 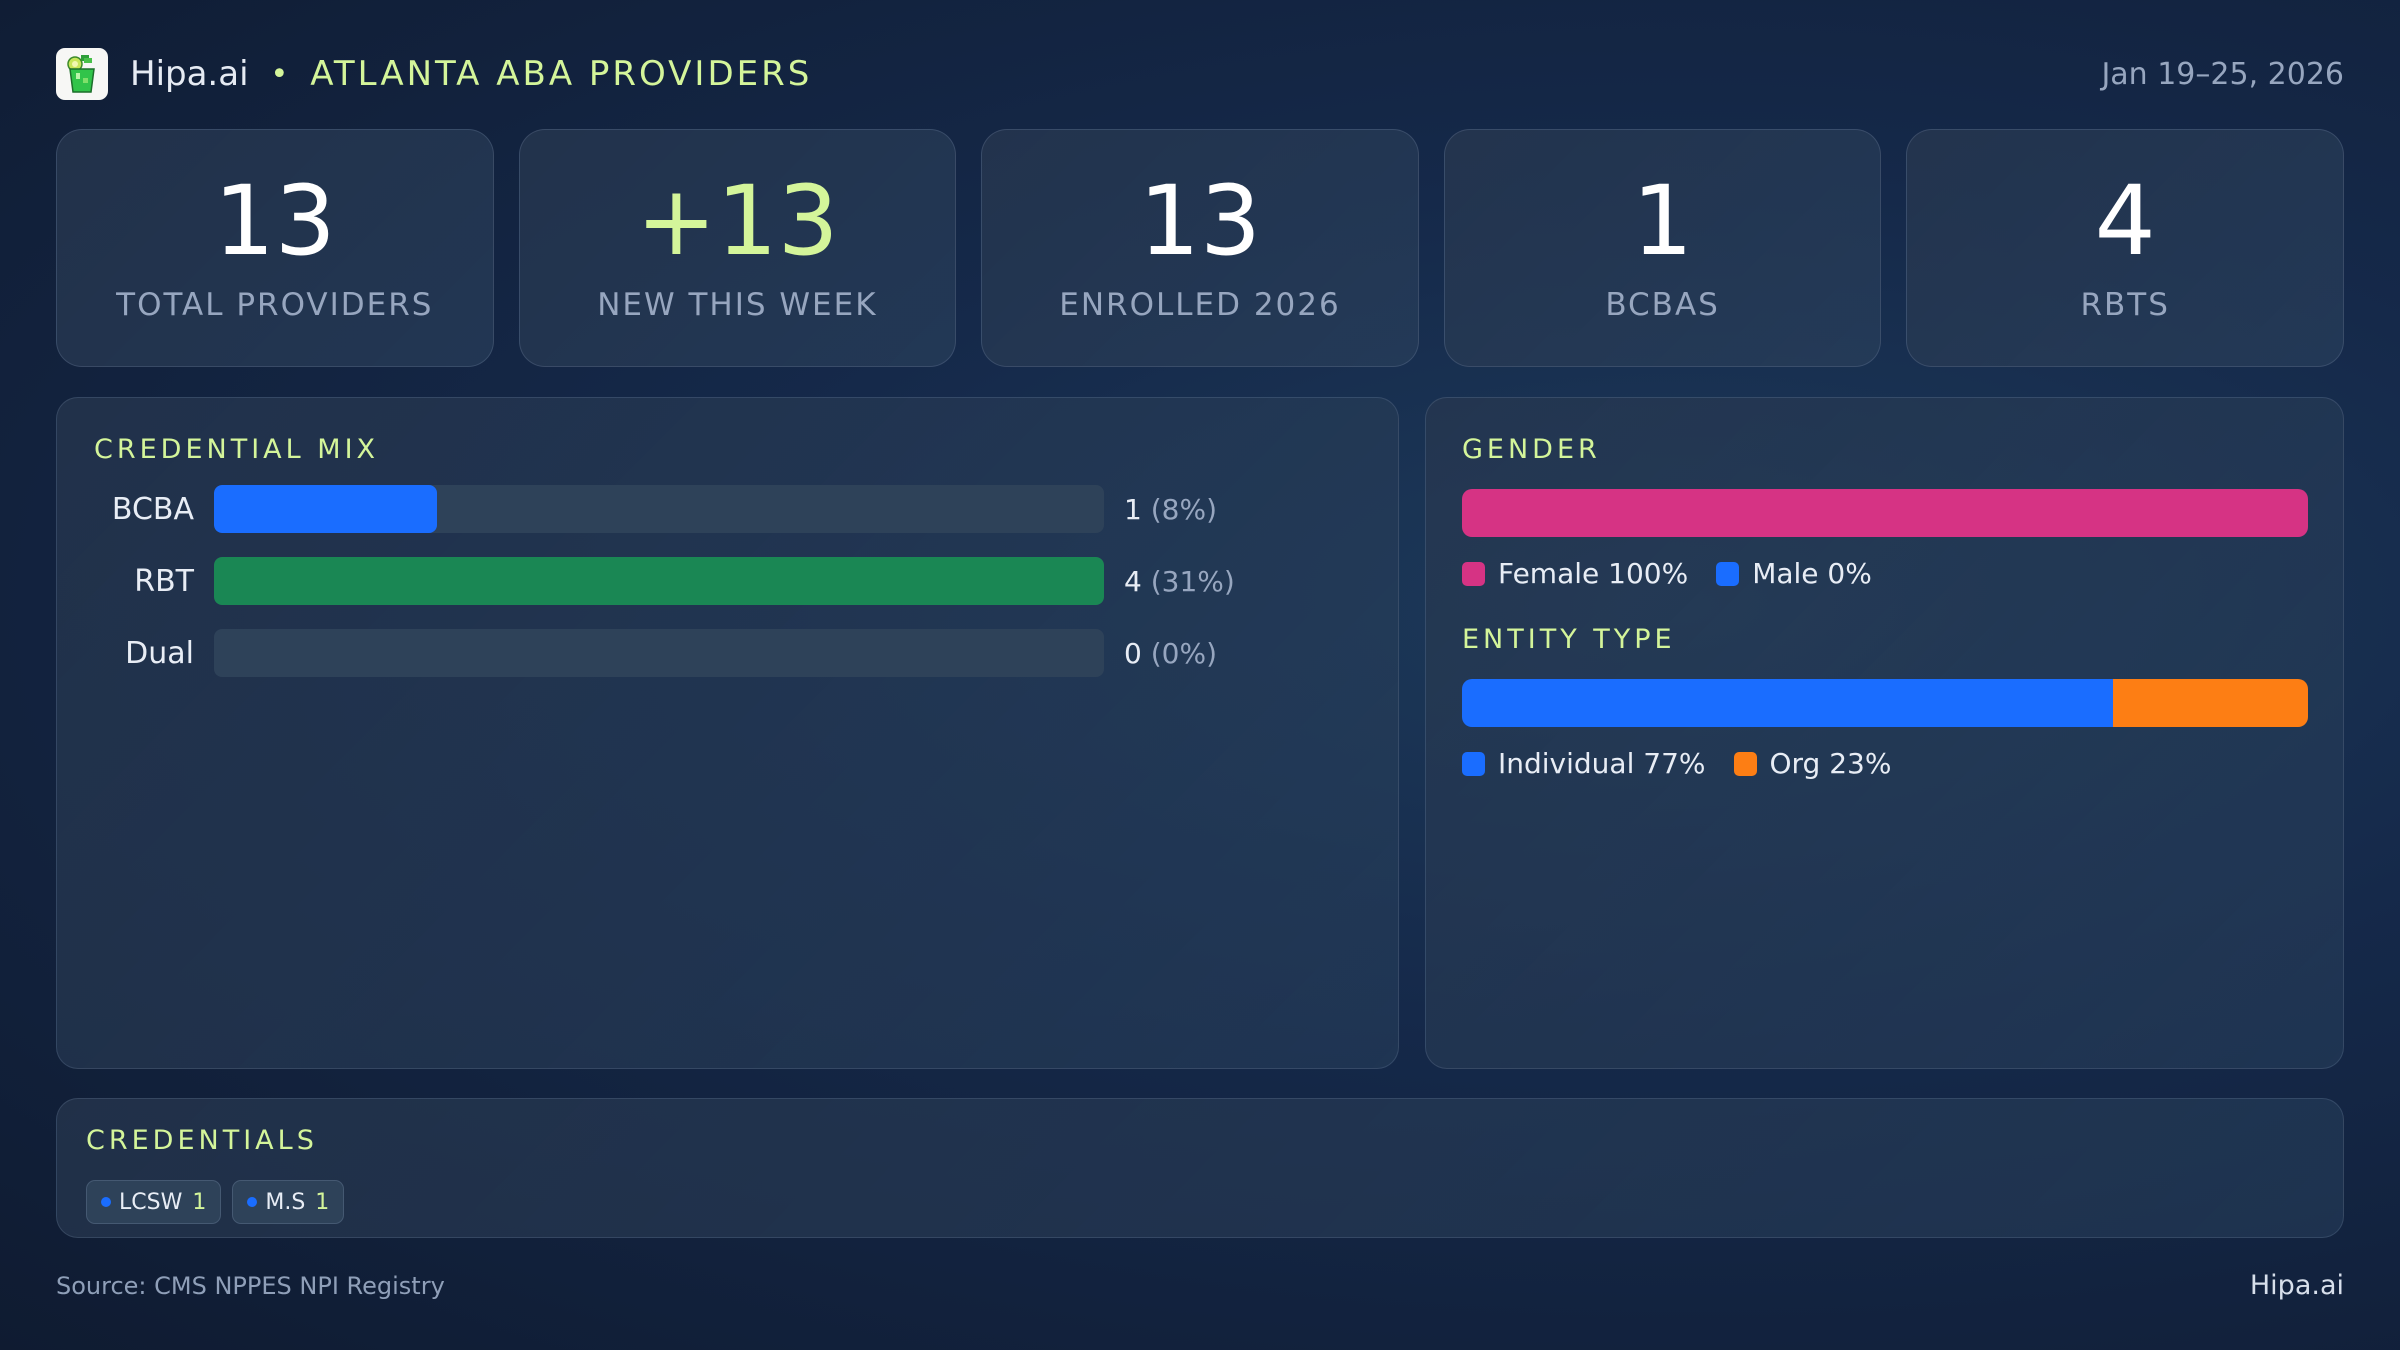 I want to click on credentials-panel: CREDENTIALS LCSW 1 M.S 1, so click(x=1200, y=1168).